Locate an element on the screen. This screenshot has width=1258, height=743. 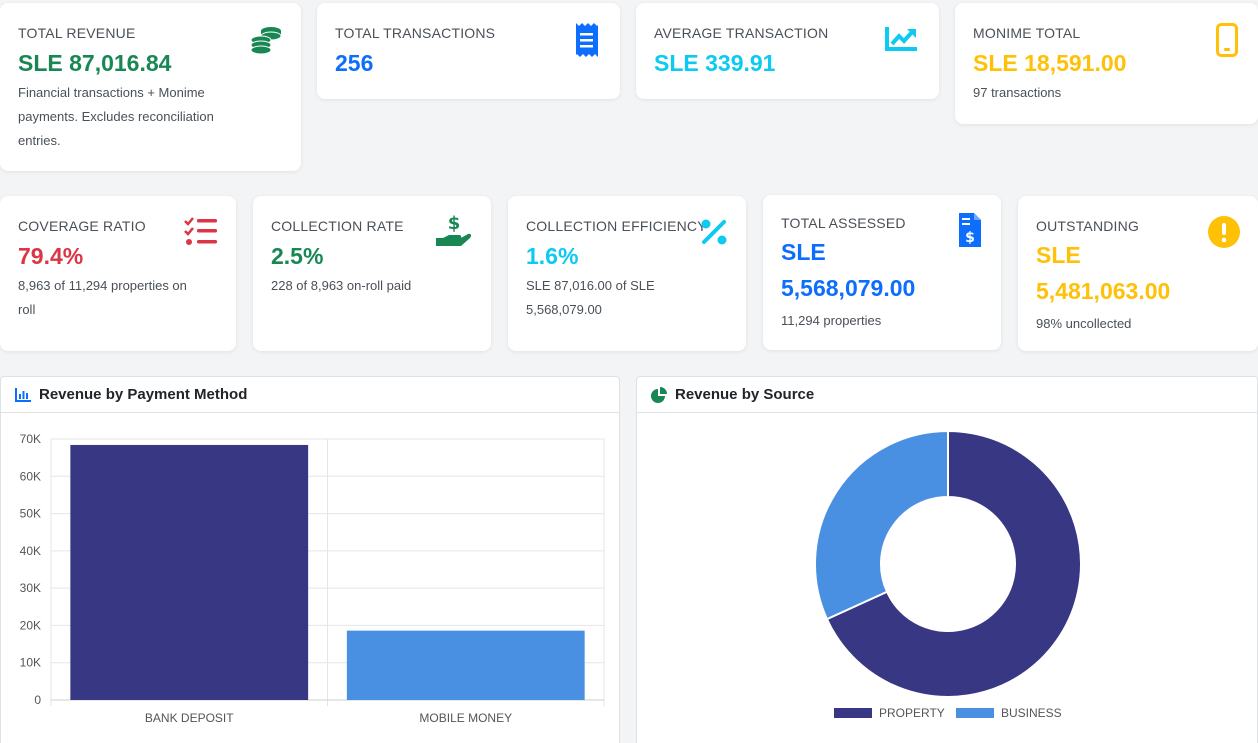
card-value: SLE 87,016.84 is located at coordinates (95, 63).